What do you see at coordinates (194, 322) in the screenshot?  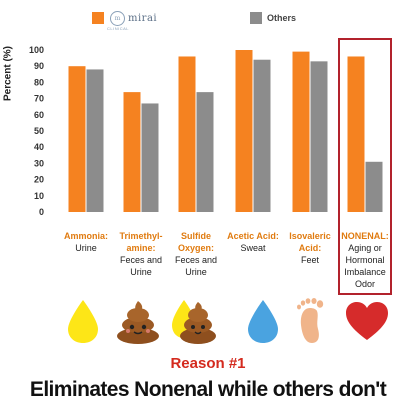 I see `poop-with-drop-icon` at bounding box center [194, 322].